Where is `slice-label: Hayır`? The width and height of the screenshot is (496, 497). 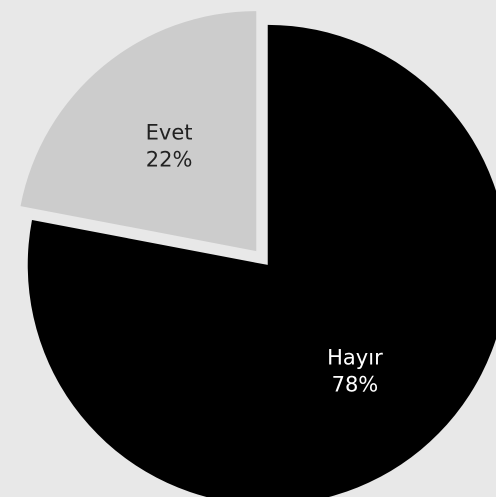
slice-label: Hayır is located at coordinates (355, 357).